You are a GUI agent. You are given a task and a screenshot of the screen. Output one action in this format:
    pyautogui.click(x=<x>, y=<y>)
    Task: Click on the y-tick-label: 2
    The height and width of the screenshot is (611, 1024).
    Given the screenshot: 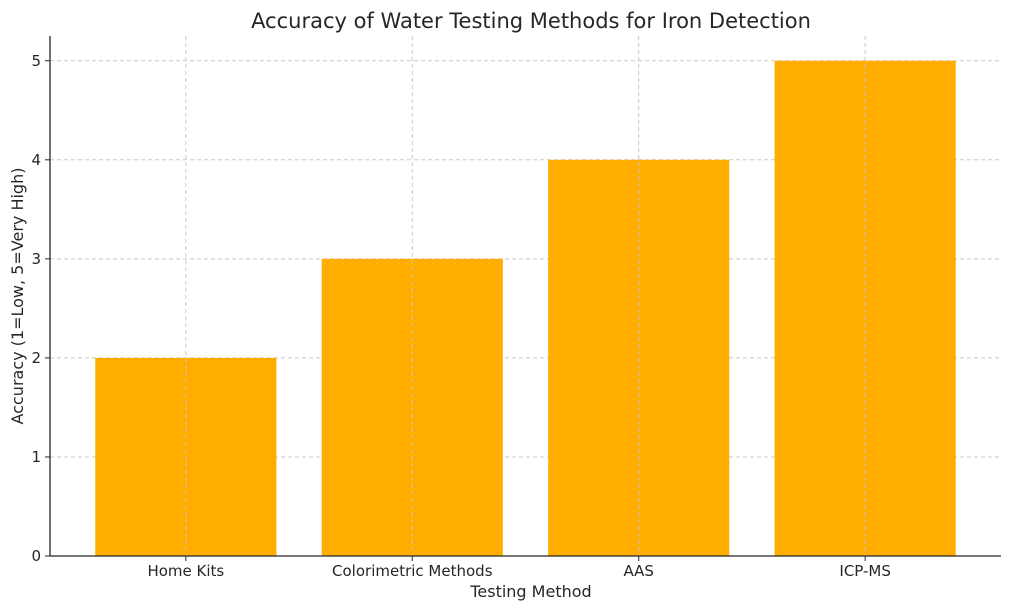 What is the action you would take?
    pyautogui.click(x=36, y=358)
    